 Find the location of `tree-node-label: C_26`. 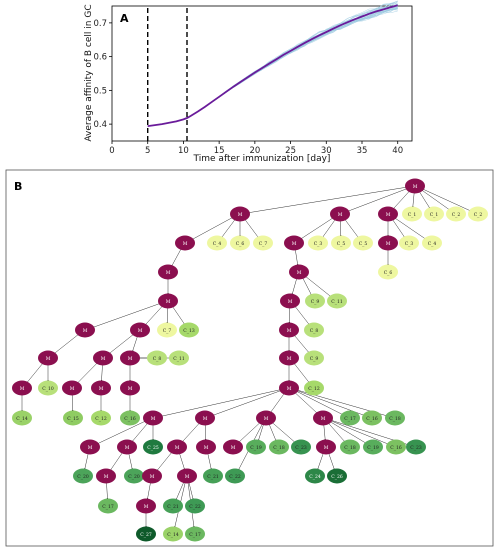

tree-node-label: C_26 is located at coordinates (337, 477).